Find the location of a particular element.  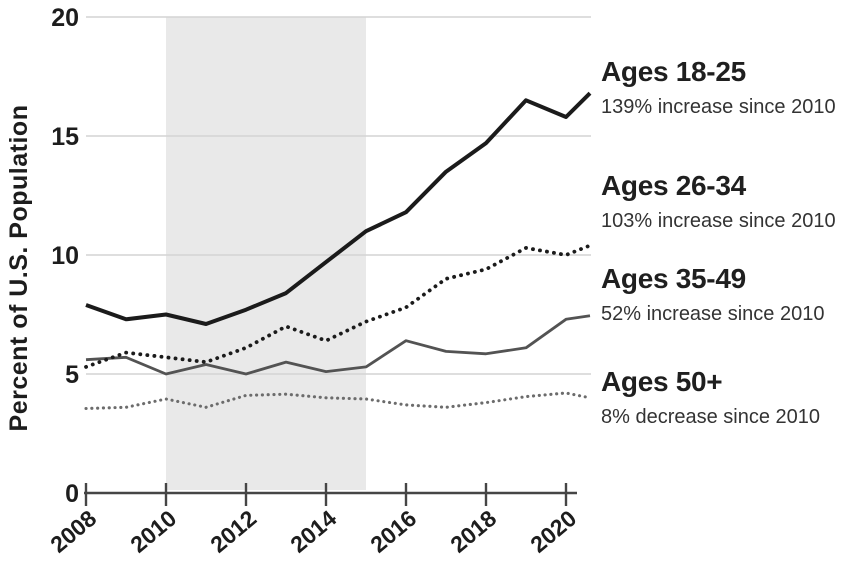

series-line-ages-50- is located at coordinates (338, 401).